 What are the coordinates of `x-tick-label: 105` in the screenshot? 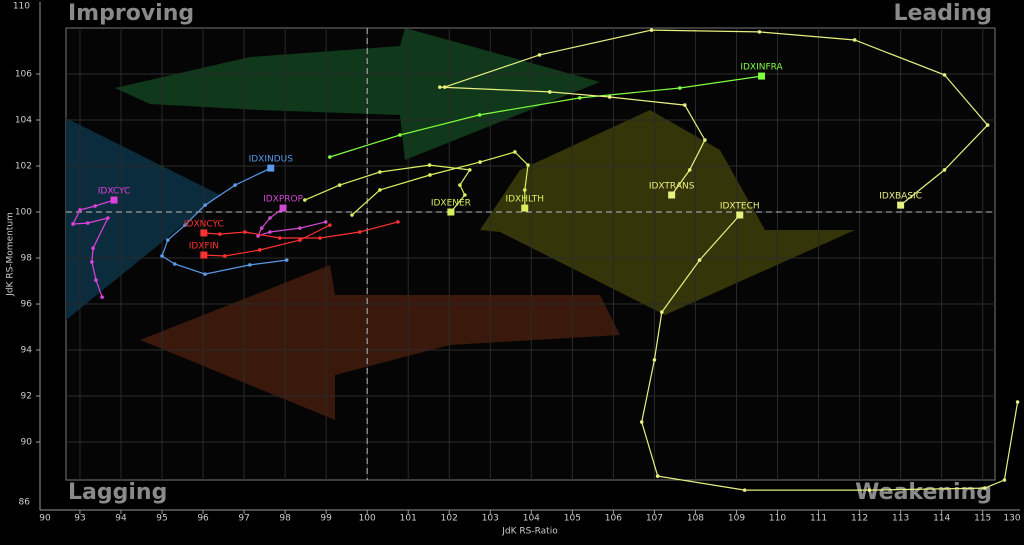 It's located at (572, 519).